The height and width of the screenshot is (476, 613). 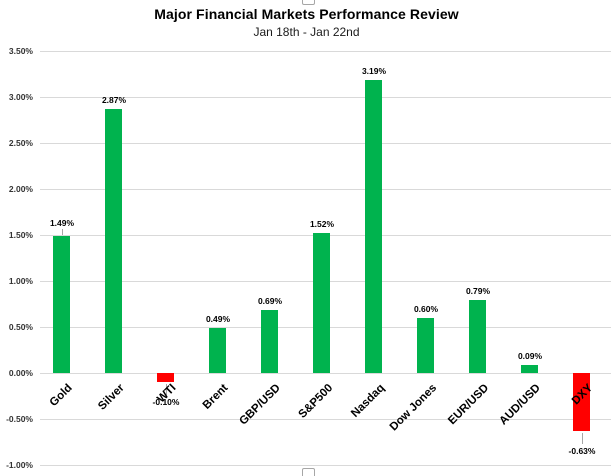 I want to click on x-axis-category-label-dow-jones: Dow Jones, so click(x=413, y=408).